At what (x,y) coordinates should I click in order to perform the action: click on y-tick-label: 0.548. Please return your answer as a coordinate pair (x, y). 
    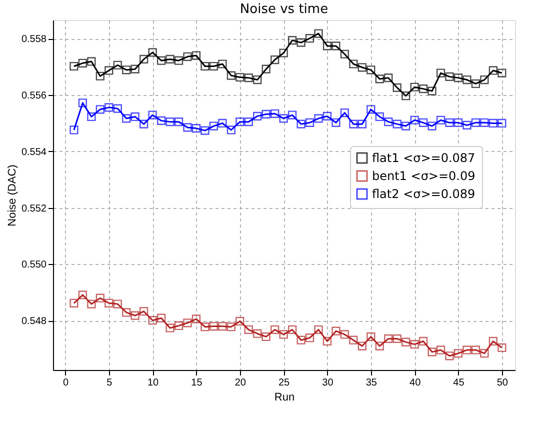
    Looking at the image, I should click on (34, 322).